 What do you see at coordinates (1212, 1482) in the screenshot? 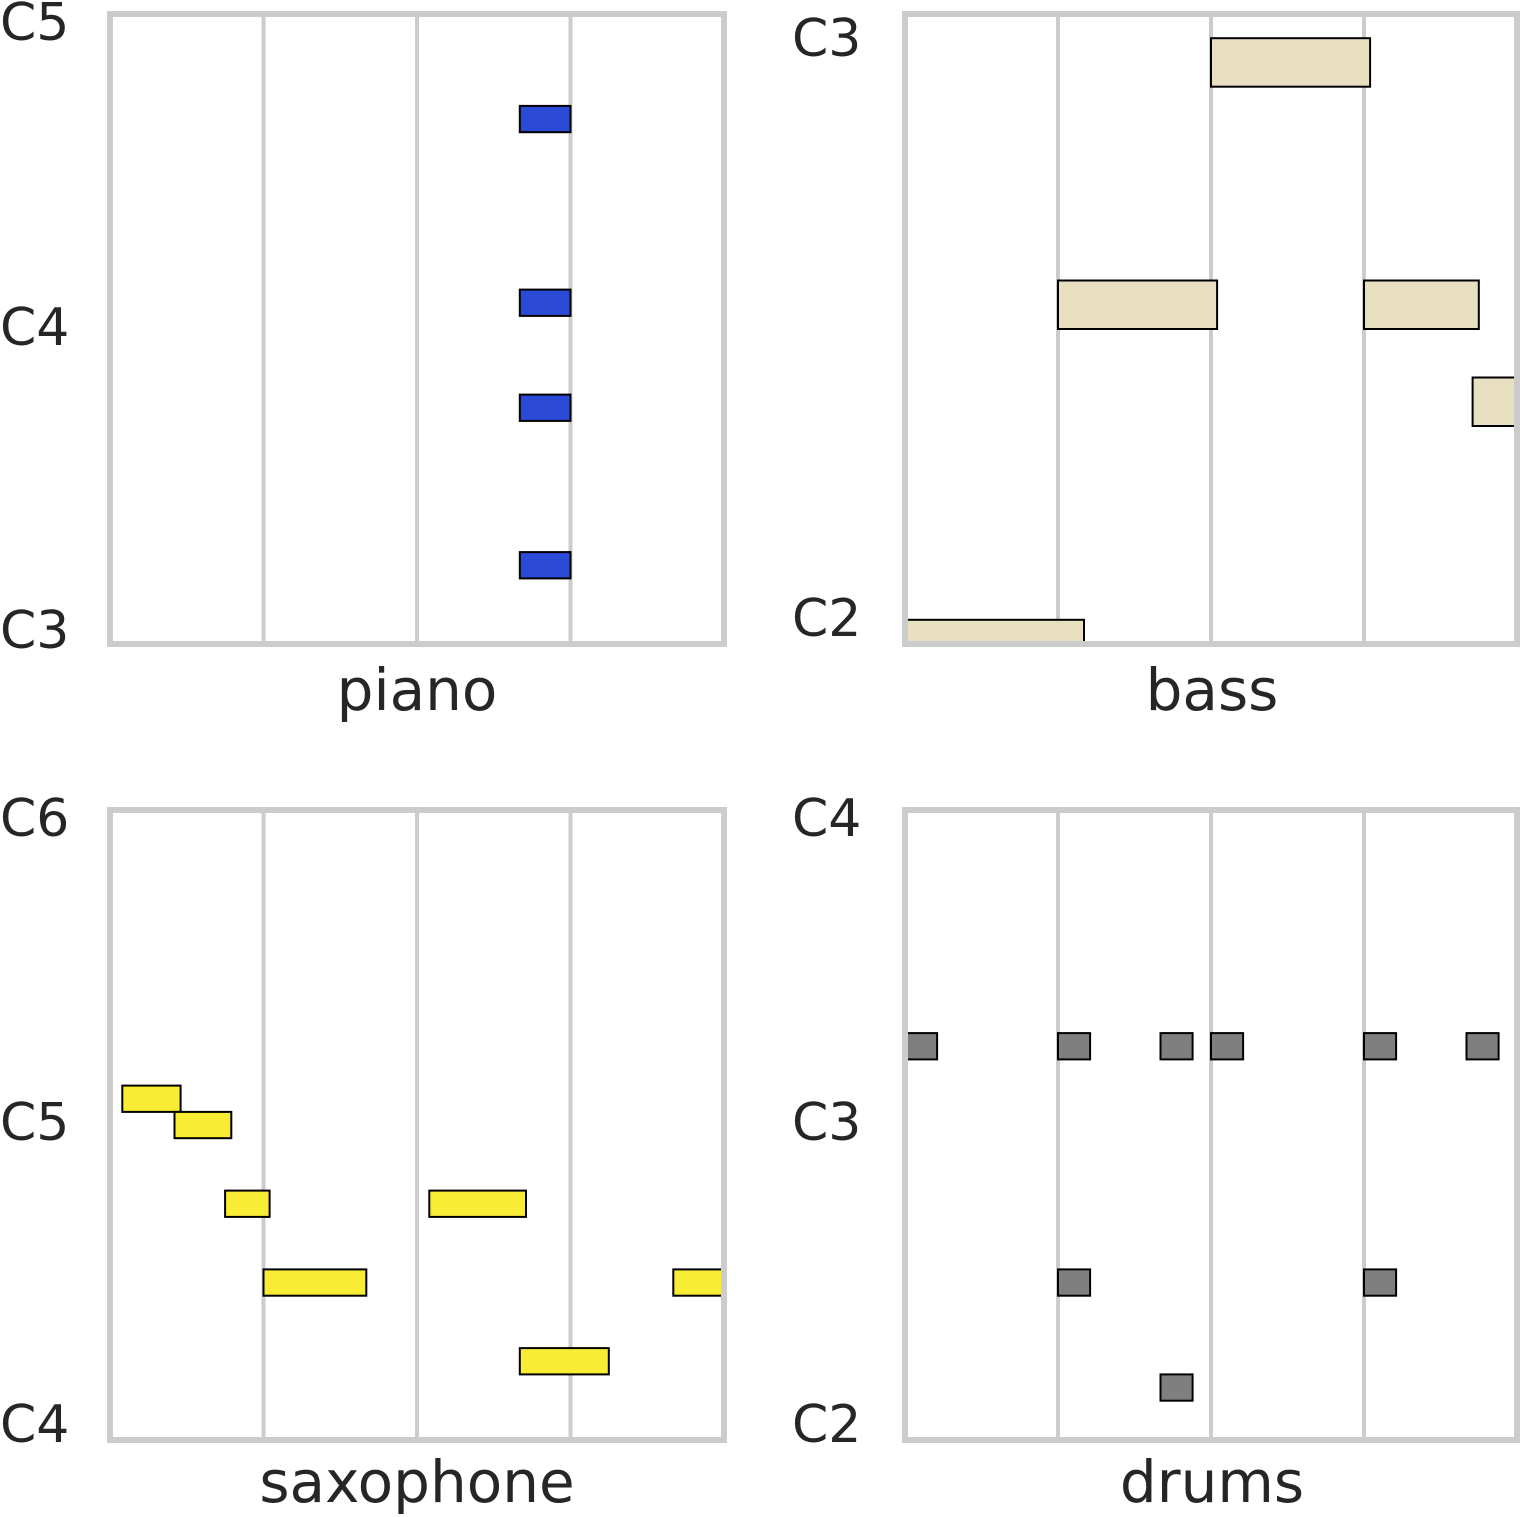
I see `drums-xlabel: drums` at bounding box center [1212, 1482].